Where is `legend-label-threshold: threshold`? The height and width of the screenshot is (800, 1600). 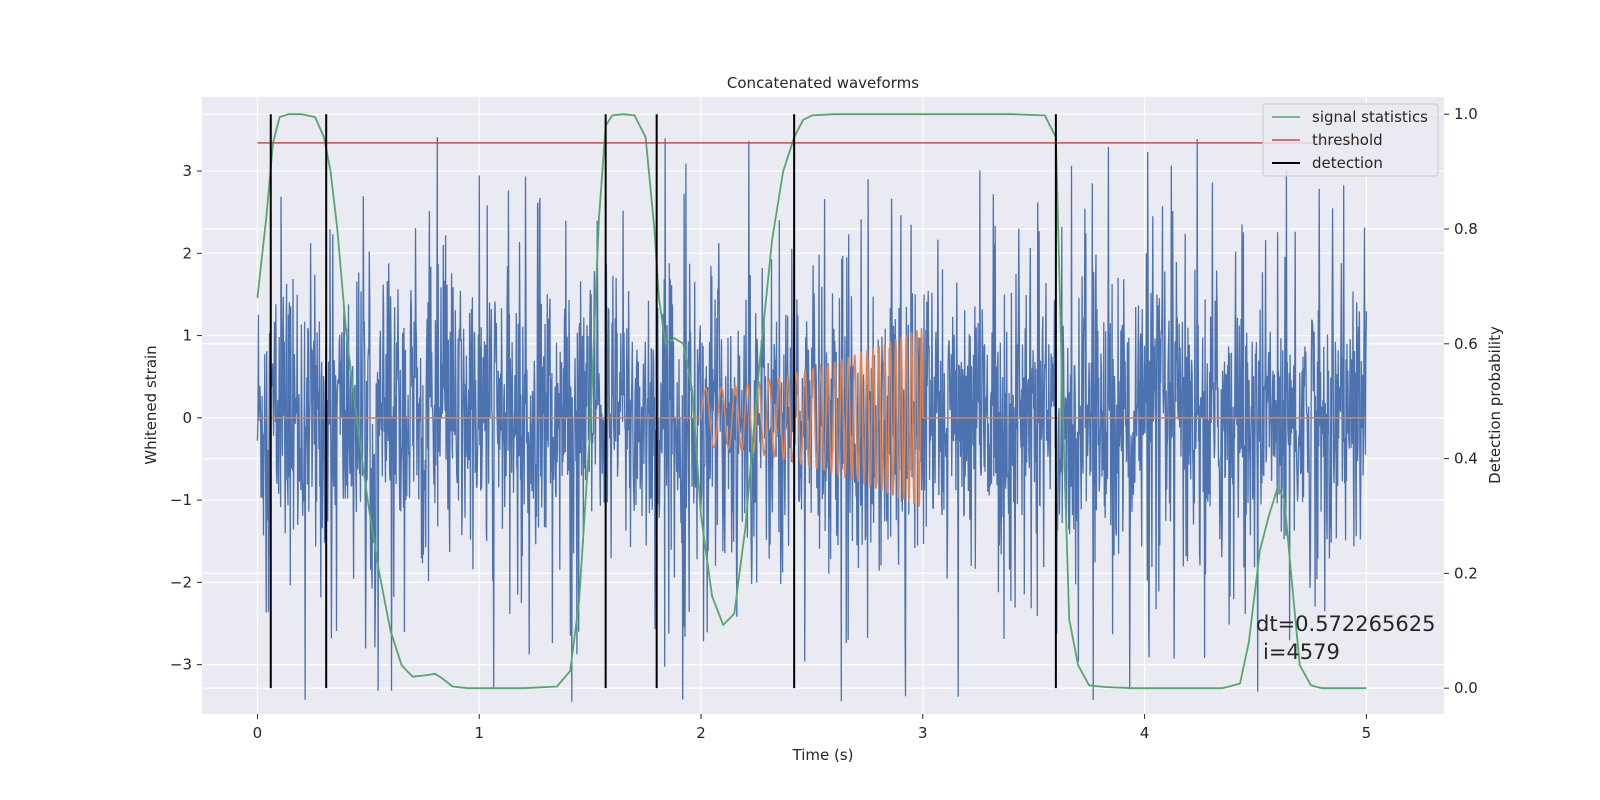
legend-label-threshold: threshold is located at coordinates (1347, 140).